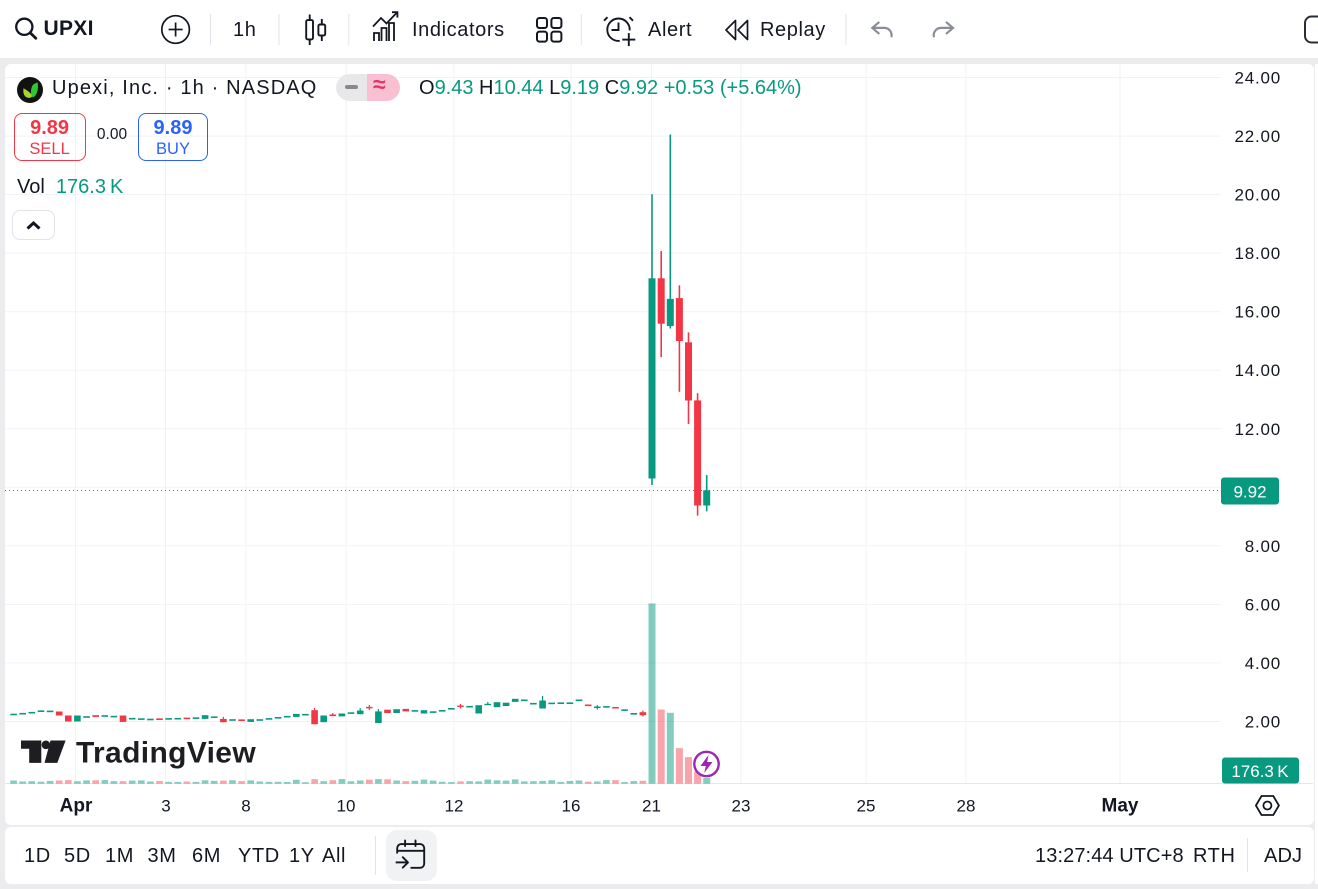 This screenshot has width=1318, height=889. What do you see at coordinates (1263, 545) in the screenshot?
I see `svg-text: 8.00` at bounding box center [1263, 545].